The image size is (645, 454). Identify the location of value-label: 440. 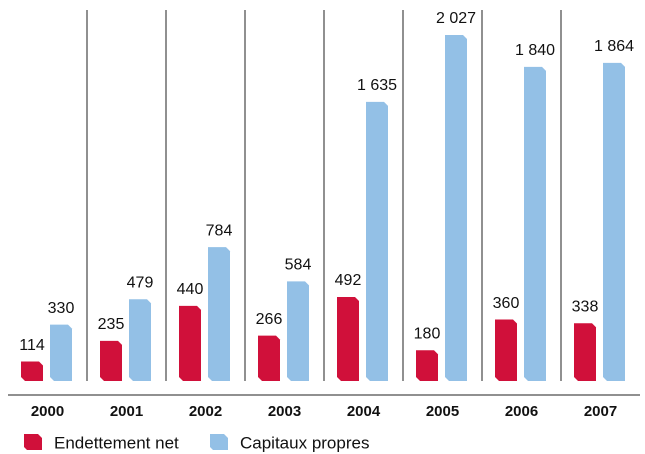
(190, 289).